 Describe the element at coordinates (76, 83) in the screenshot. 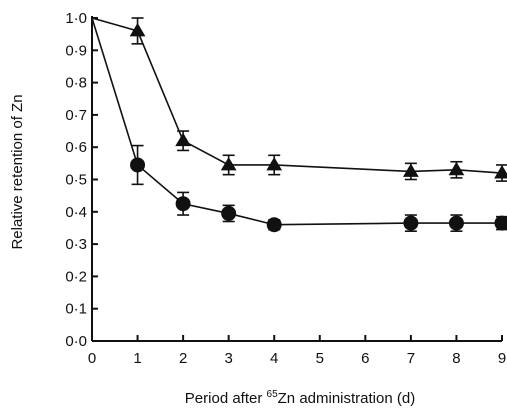

I see `y-tick-label: 0·8` at that location.